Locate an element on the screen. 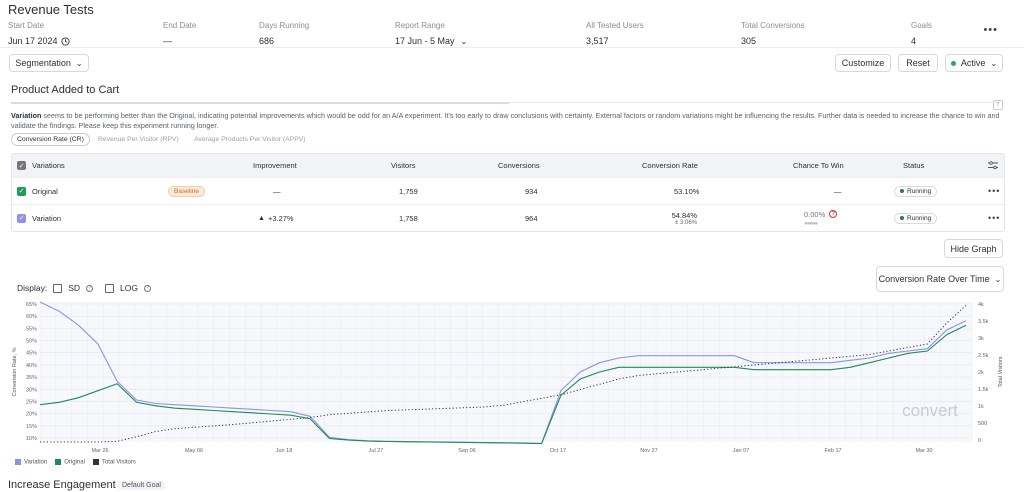 This screenshot has height=492, width=1024. y-tick-label: 50% is located at coordinates (31, 342).